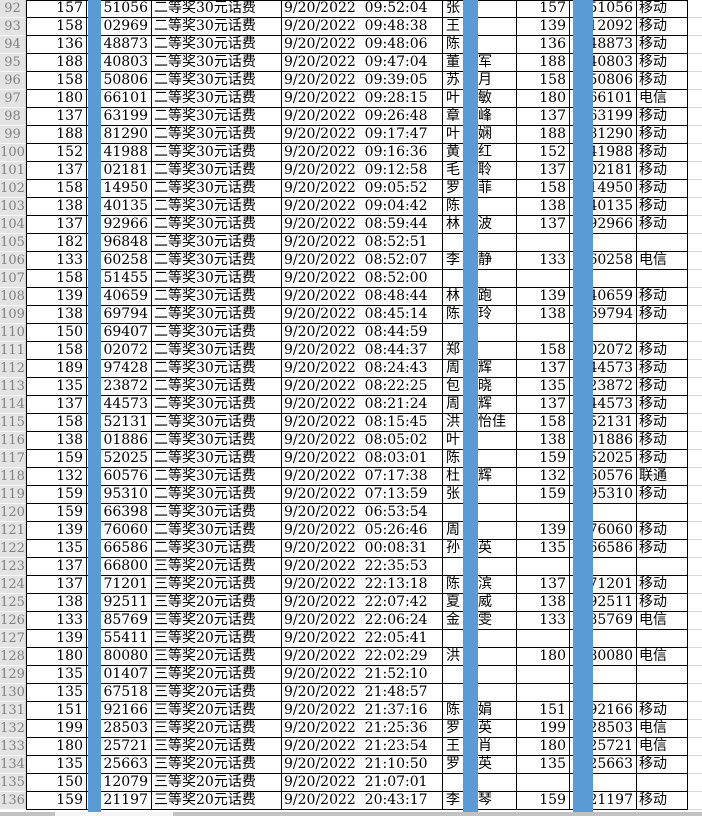 Image resolution: width=702 pixels, height=816 pixels. What do you see at coordinates (362, 243) in the screenshot?
I see `cell-datetime: 9/20/2022 08:52:51` at bounding box center [362, 243].